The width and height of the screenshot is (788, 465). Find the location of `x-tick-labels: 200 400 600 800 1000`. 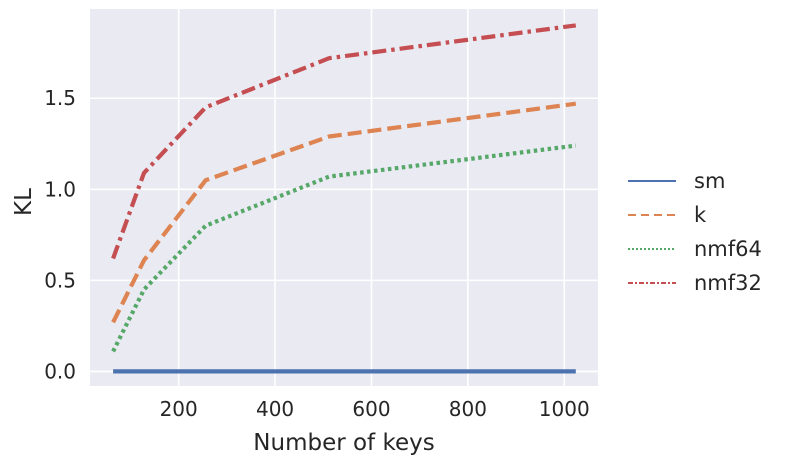

x-tick-labels: 200 400 600 800 1000 is located at coordinates (375, 409).